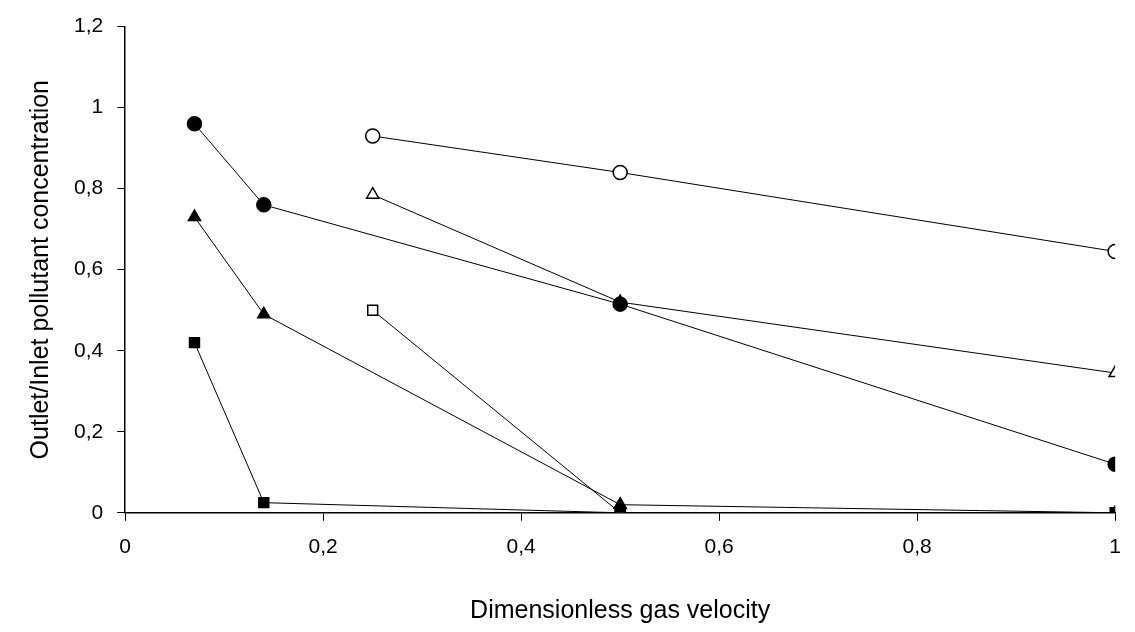 Image resolution: width=1135 pixels, height=632 pixels. What do you see at coordinates (88, 25) in the screenshot?
I see `y-tick-label: 1,2` at bounding box center [88, 25].